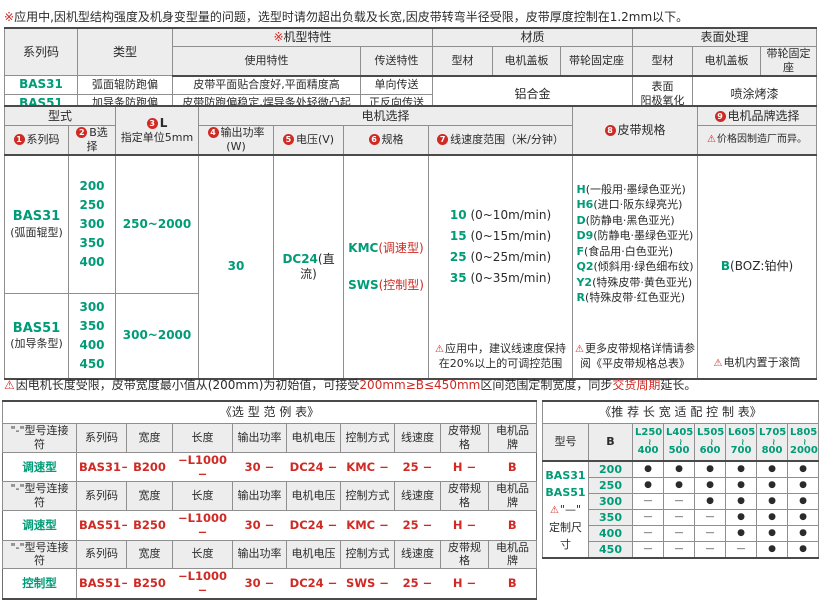 The image size is (820, 600). I want to click on col-header-use: 使用特性, so click(266, 61).